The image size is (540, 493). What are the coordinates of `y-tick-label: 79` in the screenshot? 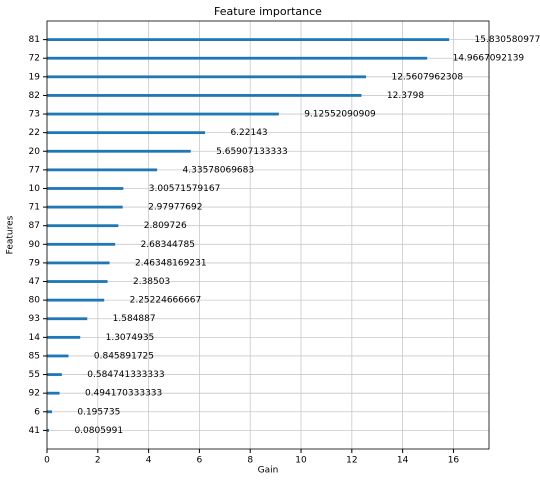 It's located at (35, 263).